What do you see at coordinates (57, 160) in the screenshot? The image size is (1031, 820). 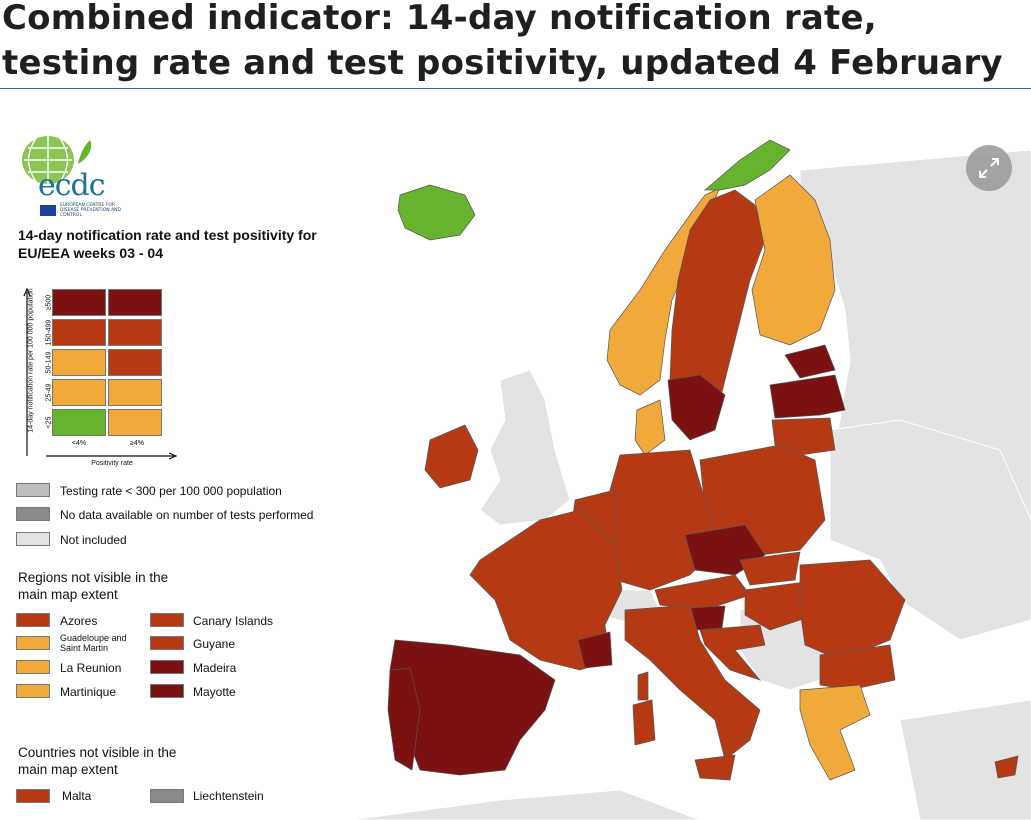 I see `ecdc-logo-globe-icon` at bounding box center [57, 160].